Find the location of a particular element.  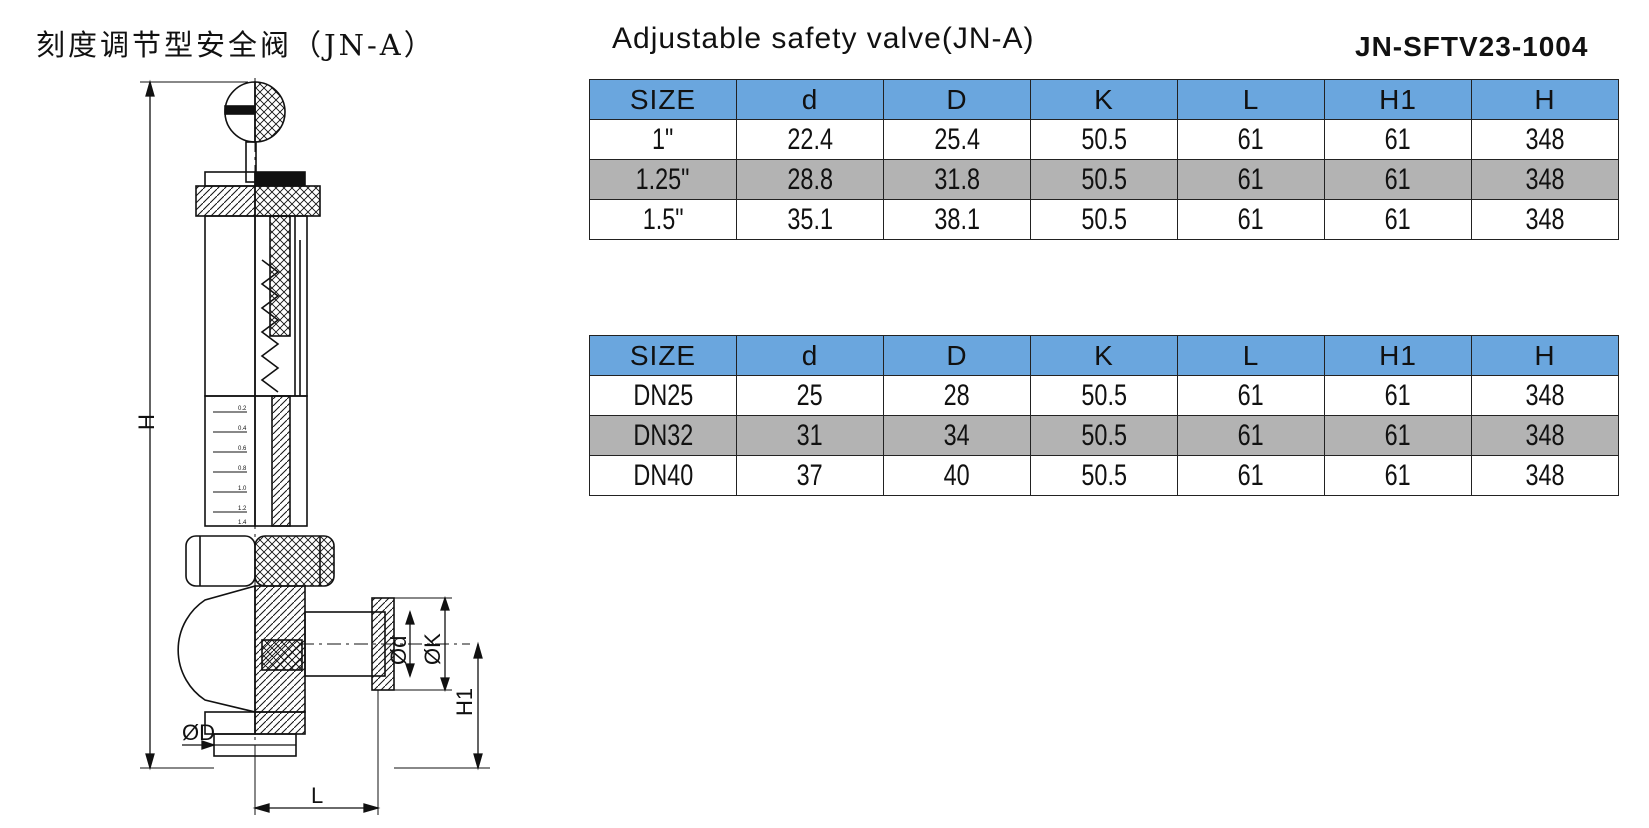

cell-value: 40 is located at coordinates (957, 475).